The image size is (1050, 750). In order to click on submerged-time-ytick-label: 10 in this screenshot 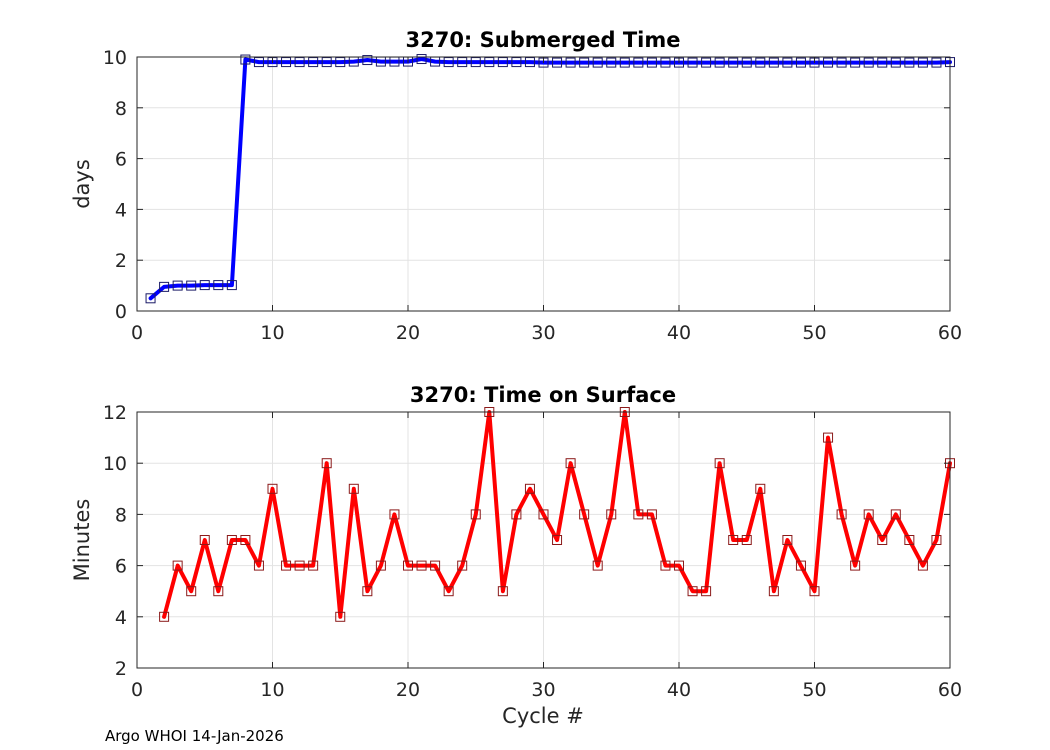, I will do `click(115, 58)`.